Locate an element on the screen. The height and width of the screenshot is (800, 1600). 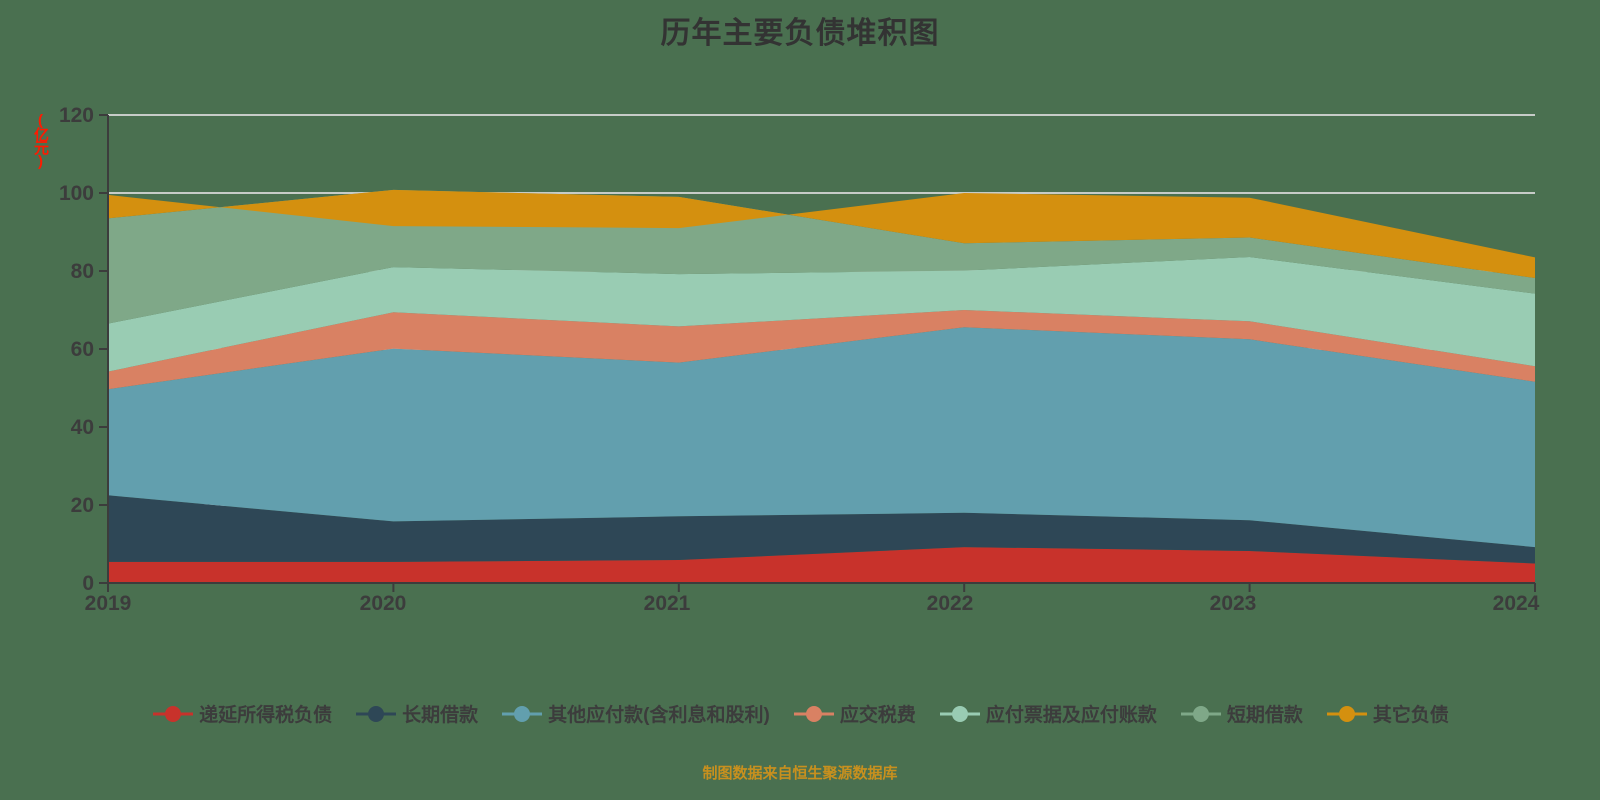
x-tick-label-2024: 2024 is located at coordinates (1516, 603).